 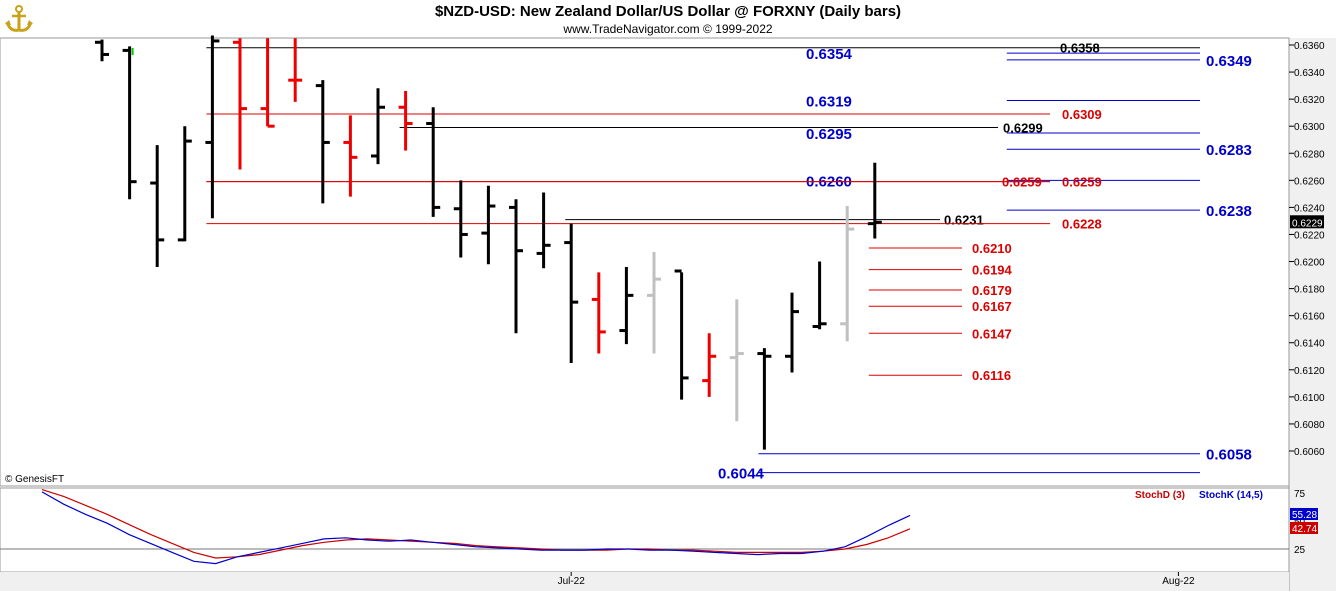 I want to click on stoch-tick-label: 25, so click(x=1300, y=550).